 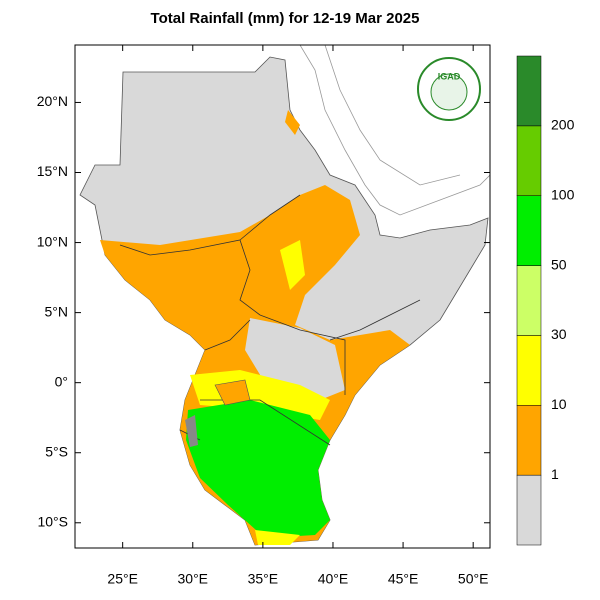 What do you see at coordinates (555, 474) in the screenshot?
I see `colorbar-label: 1` at bounding box center [555, 474].